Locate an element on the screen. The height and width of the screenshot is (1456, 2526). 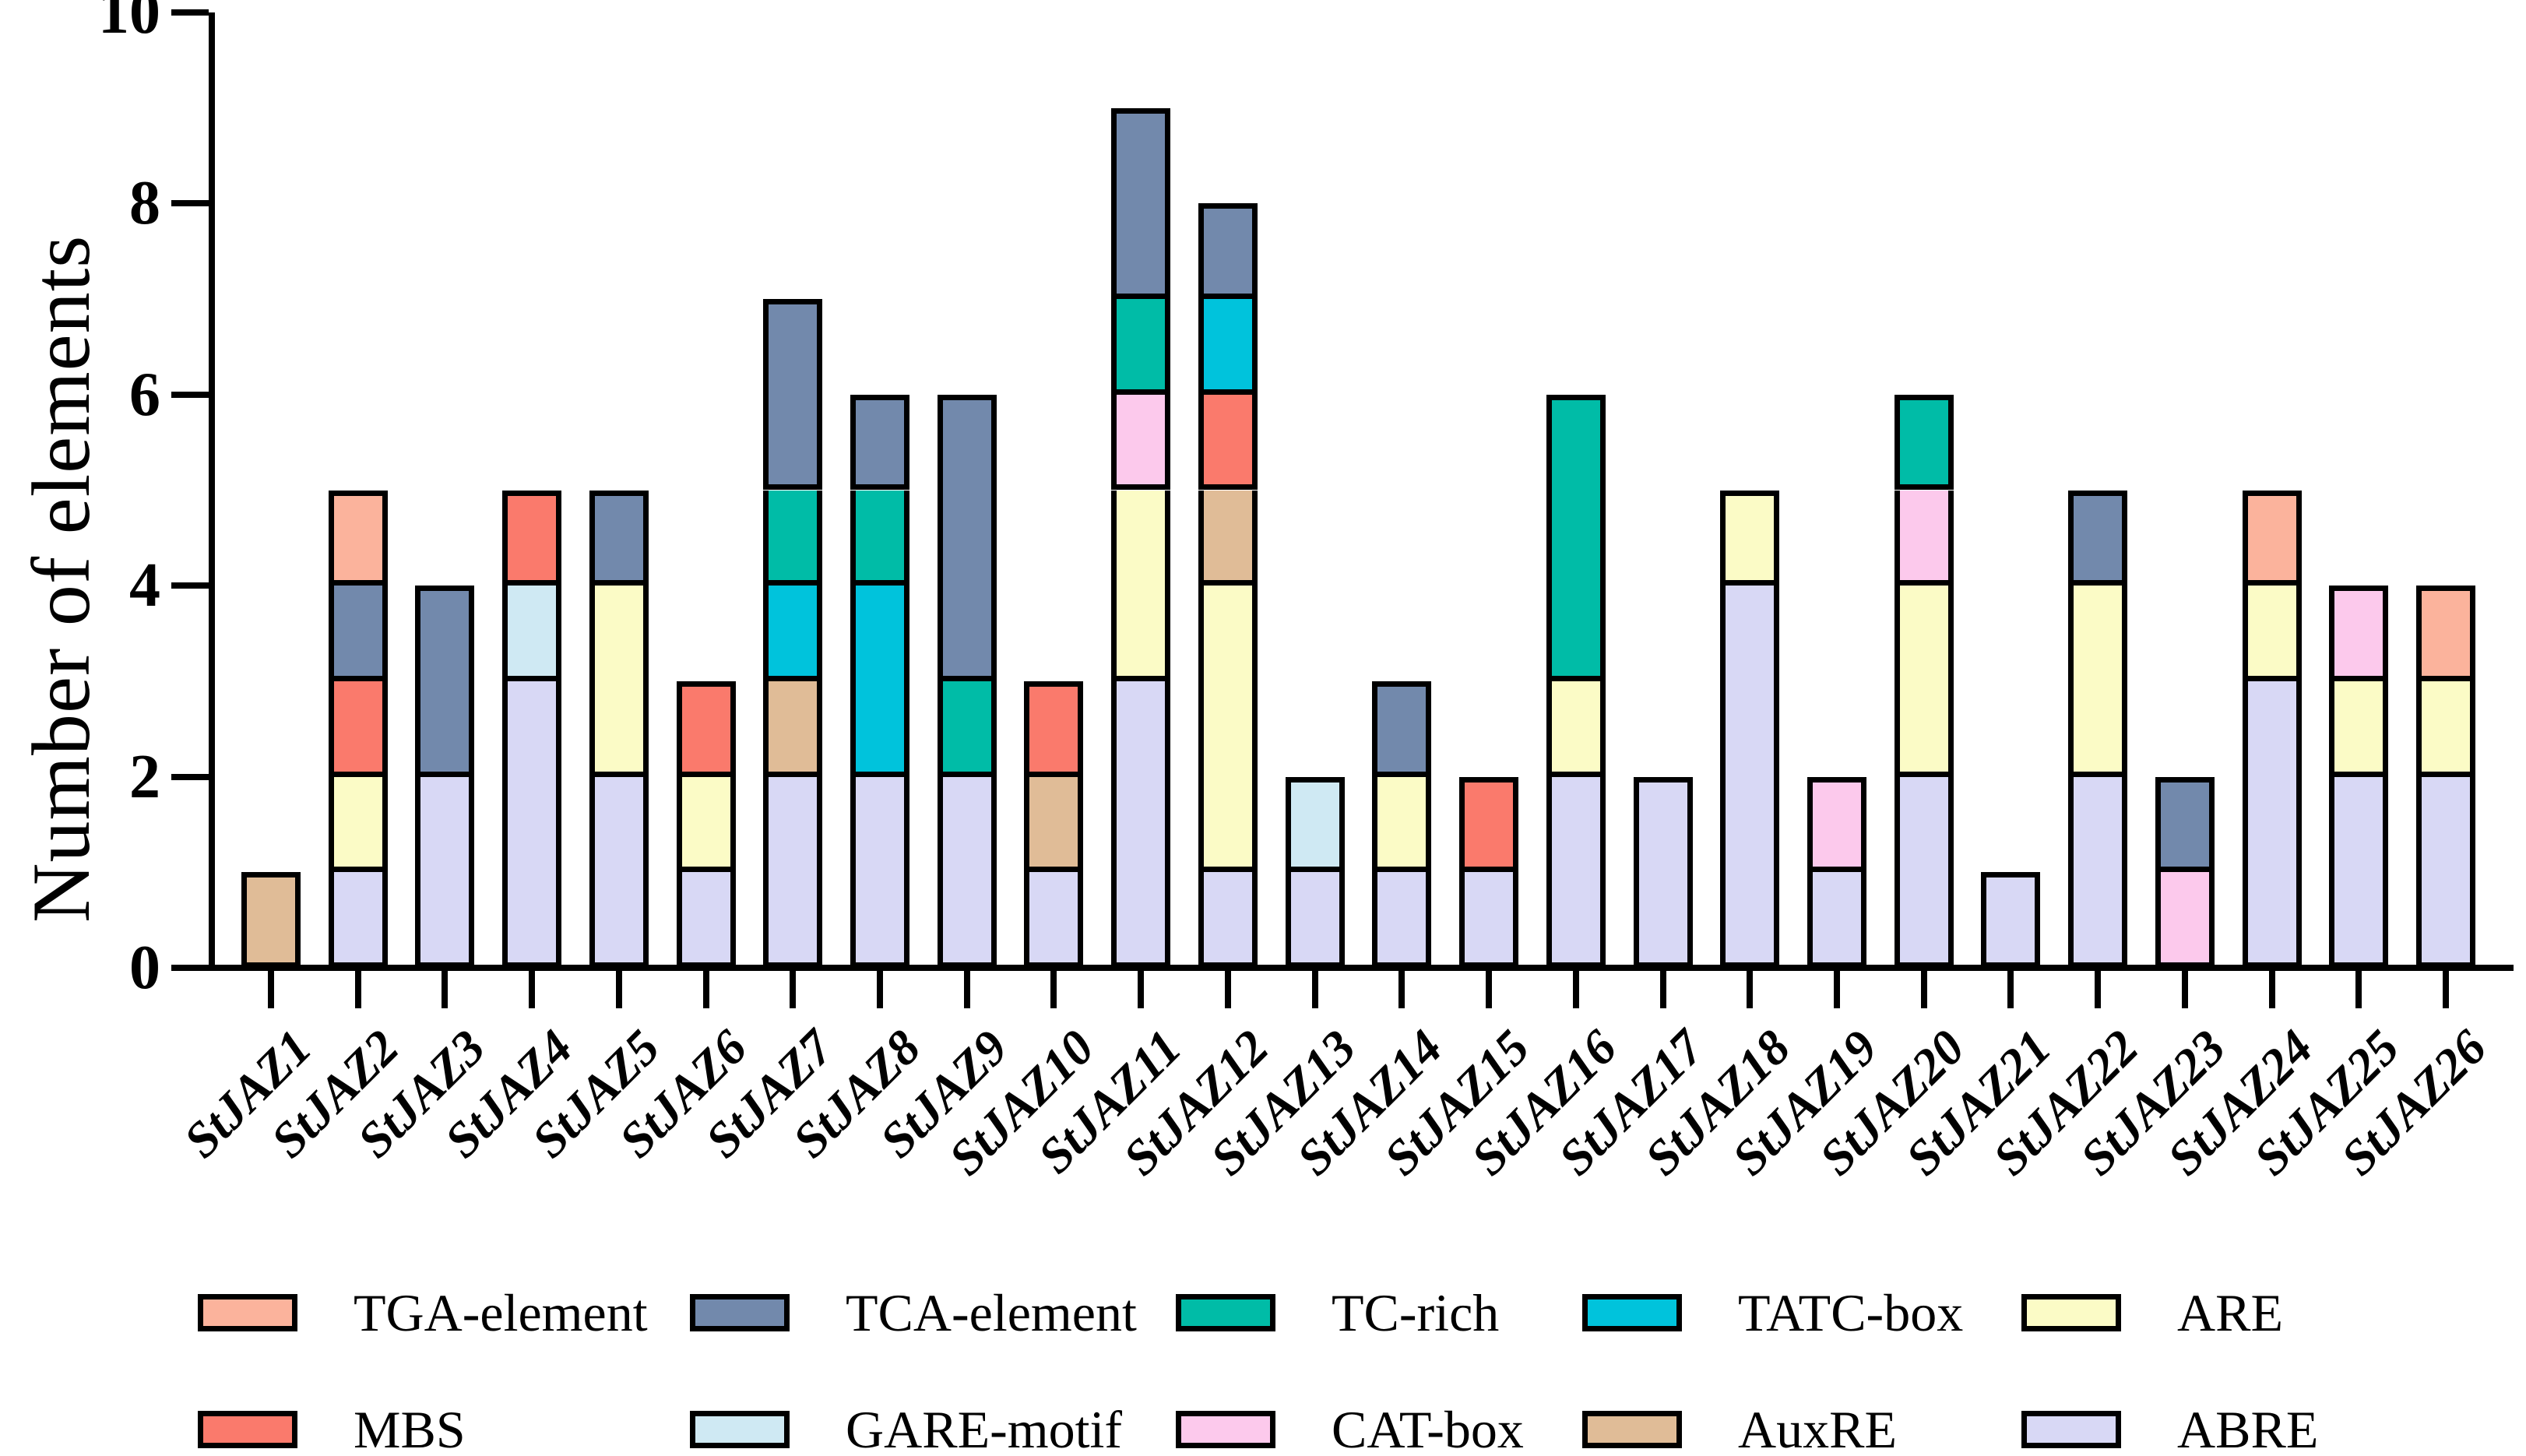
legend-label: TC-rich is located at coordinates (1416, 1312).